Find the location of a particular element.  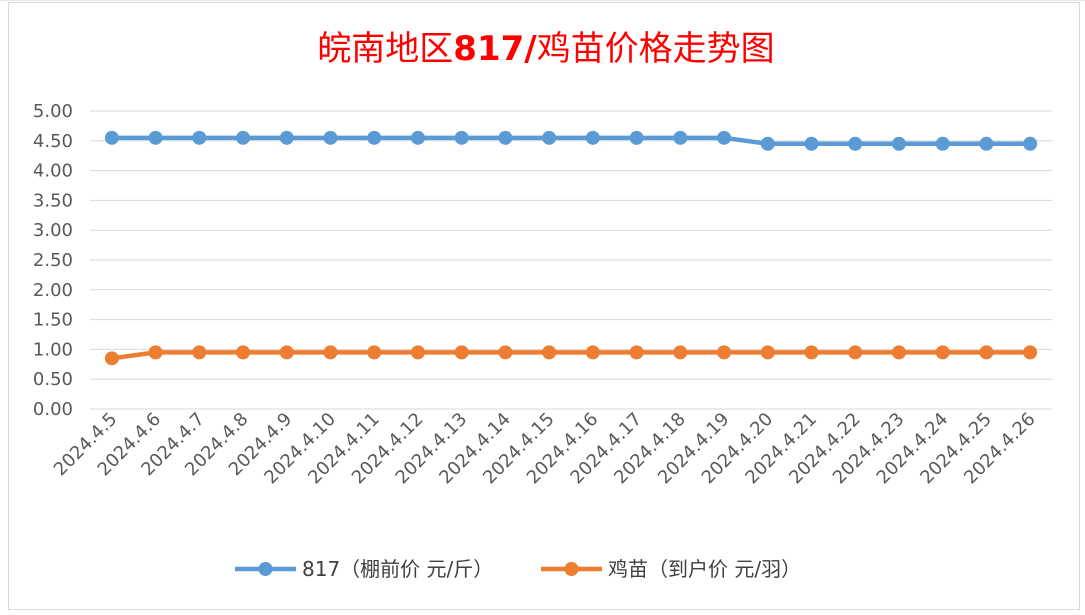

y-tick-label: 3.00 is located at coordinates (53, 230).